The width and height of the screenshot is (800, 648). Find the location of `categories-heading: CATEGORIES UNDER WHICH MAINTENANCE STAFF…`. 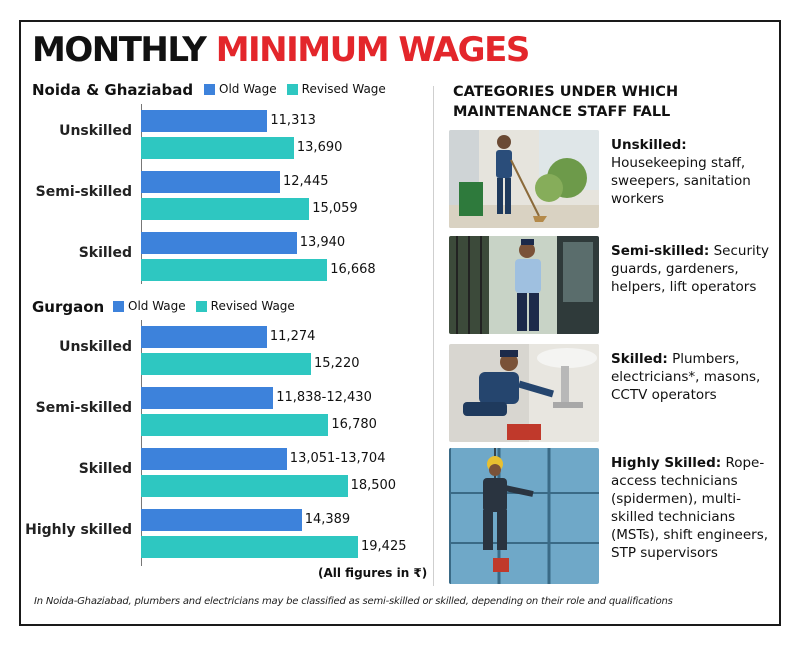

categories-heading: CATEGORIES UNDER WHICH MAINTENANCE STAFF… is located at coordinates (565, 102).